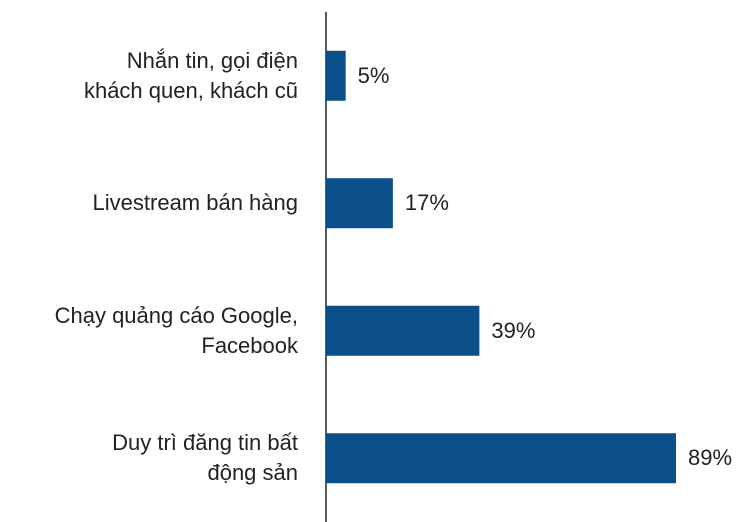 The image size is (743, 522). What do you see at coordinates (513, 330) in the screenshot?
I see `value-label: 39%` at bounding box center [513, 330].